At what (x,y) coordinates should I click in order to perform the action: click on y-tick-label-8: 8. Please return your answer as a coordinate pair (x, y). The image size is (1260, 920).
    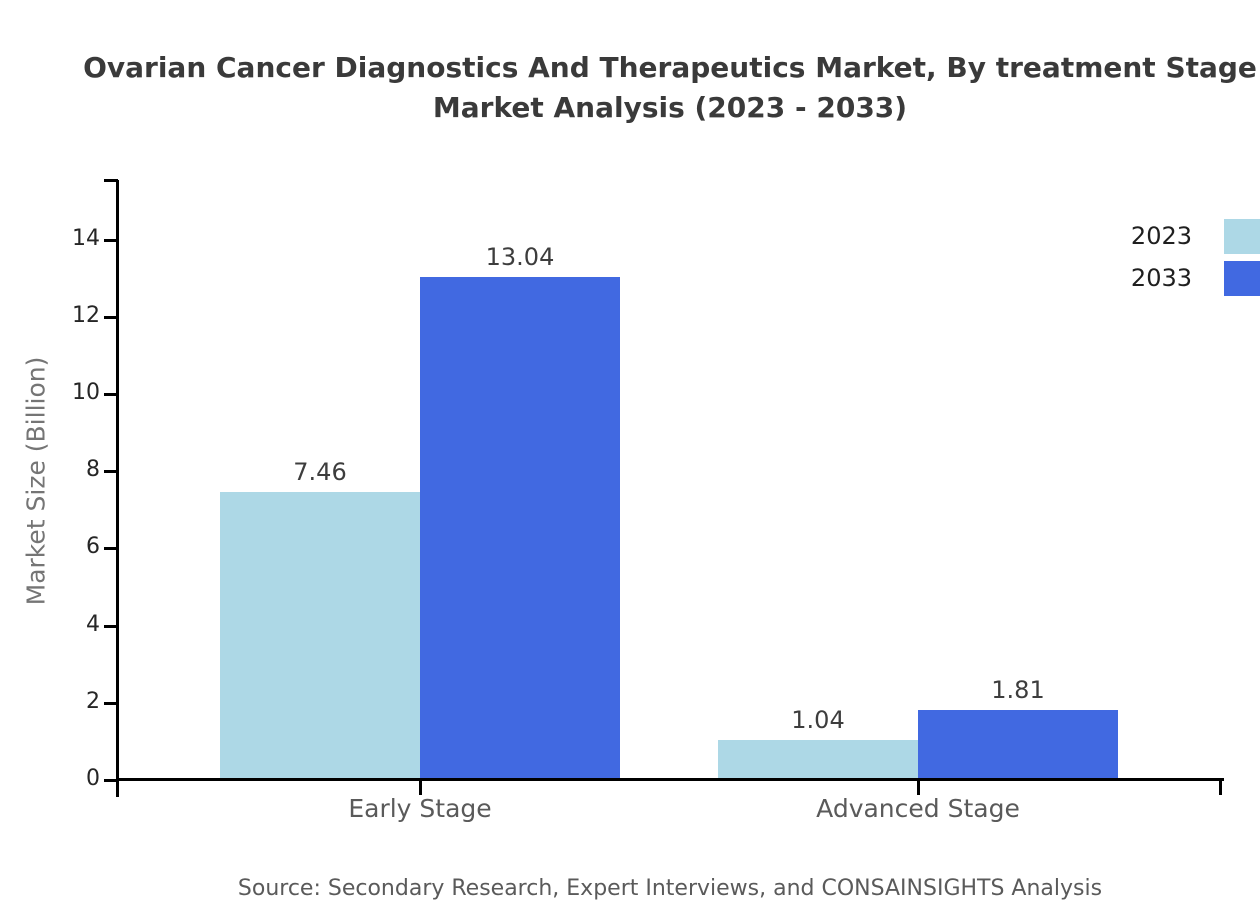
    Looking at the image, I should click on (93, 469).